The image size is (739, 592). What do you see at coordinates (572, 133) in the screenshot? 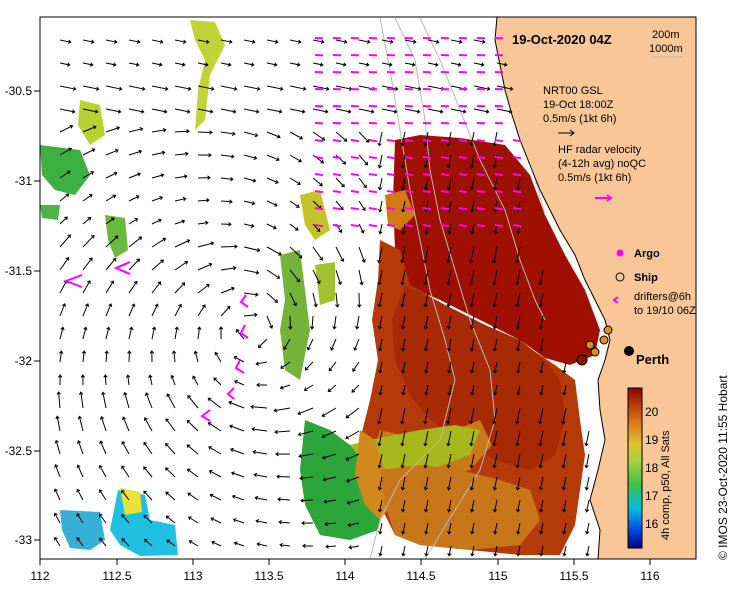
I see `gsl-scale-arrowhead` at bounding box center [572, 133].